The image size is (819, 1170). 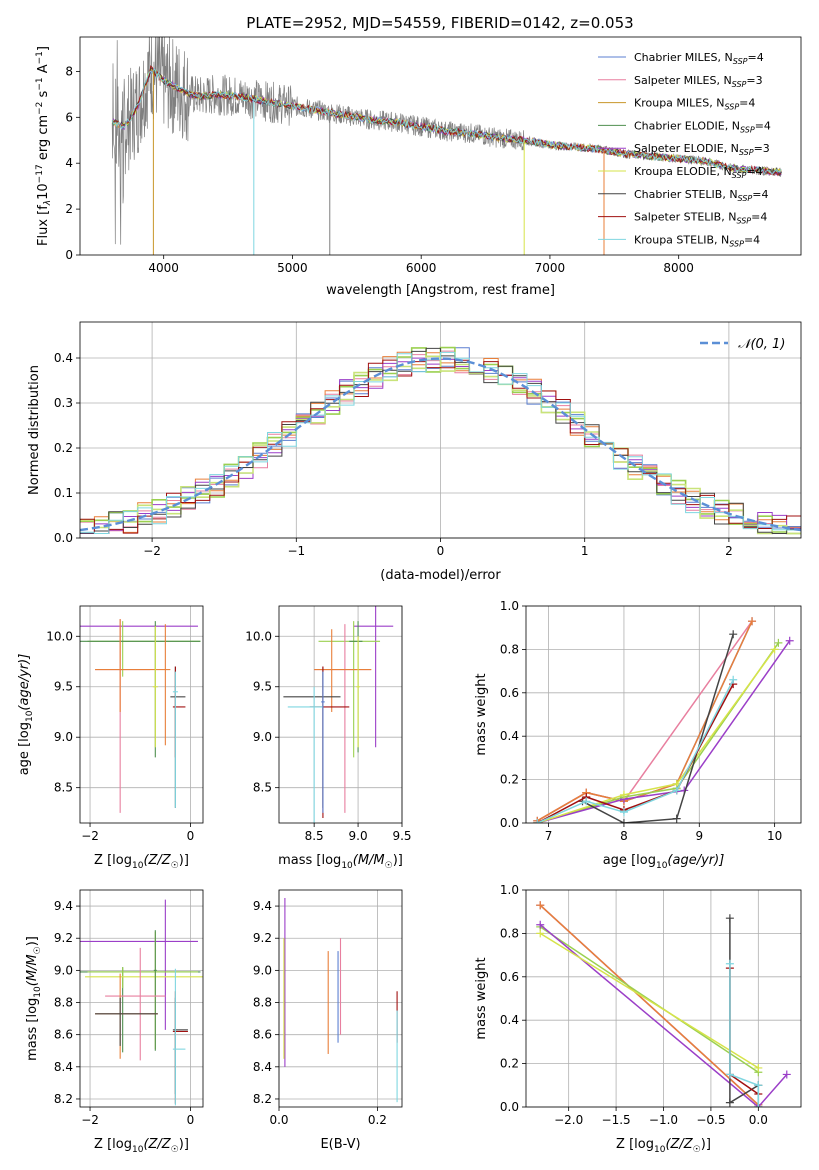 What do you see at coordinates (698, 81) in the screenshot?
I see `legend-entry: Salpeter MILES, NSSP=3` at bounding box center [698, 81].